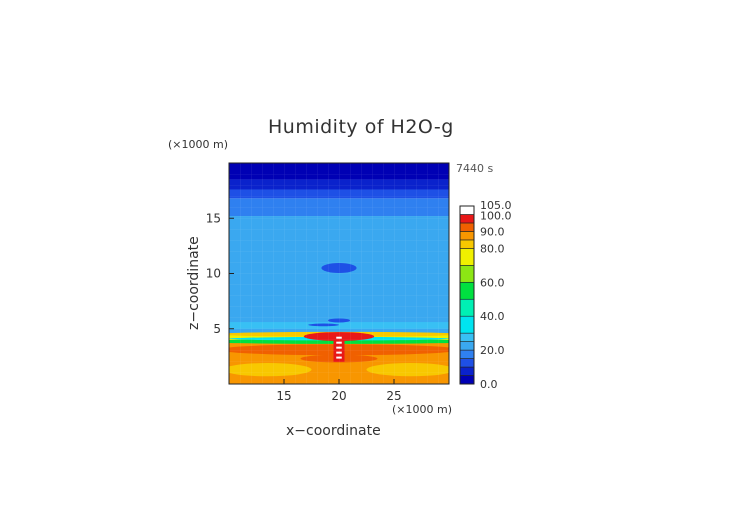 The width and height of the screenshot is (752, 532). What do you see at coordinates (213, 274) in the screenshot?
I see `y-tick-label: 10` at bounding box center [213, 274].